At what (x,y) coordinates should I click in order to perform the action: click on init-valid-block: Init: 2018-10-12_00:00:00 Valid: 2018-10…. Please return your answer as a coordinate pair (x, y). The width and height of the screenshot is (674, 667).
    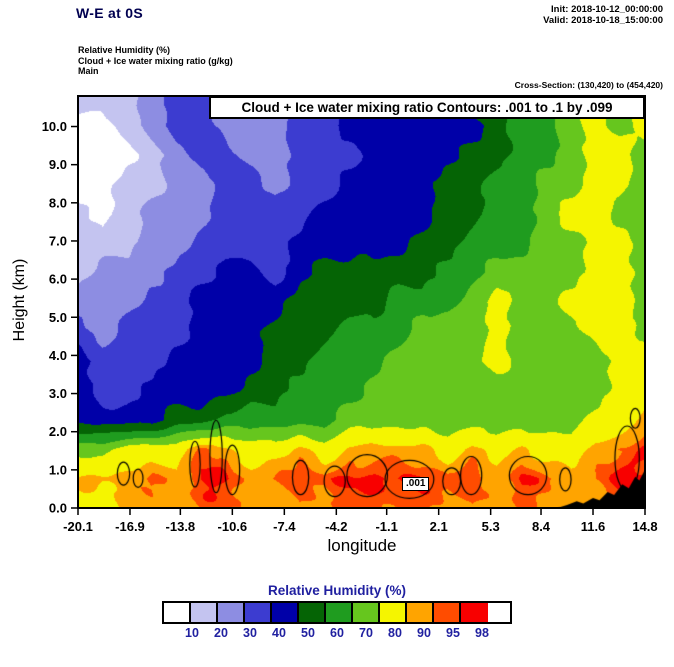
    Looking at the image, I should click on (603, 15).